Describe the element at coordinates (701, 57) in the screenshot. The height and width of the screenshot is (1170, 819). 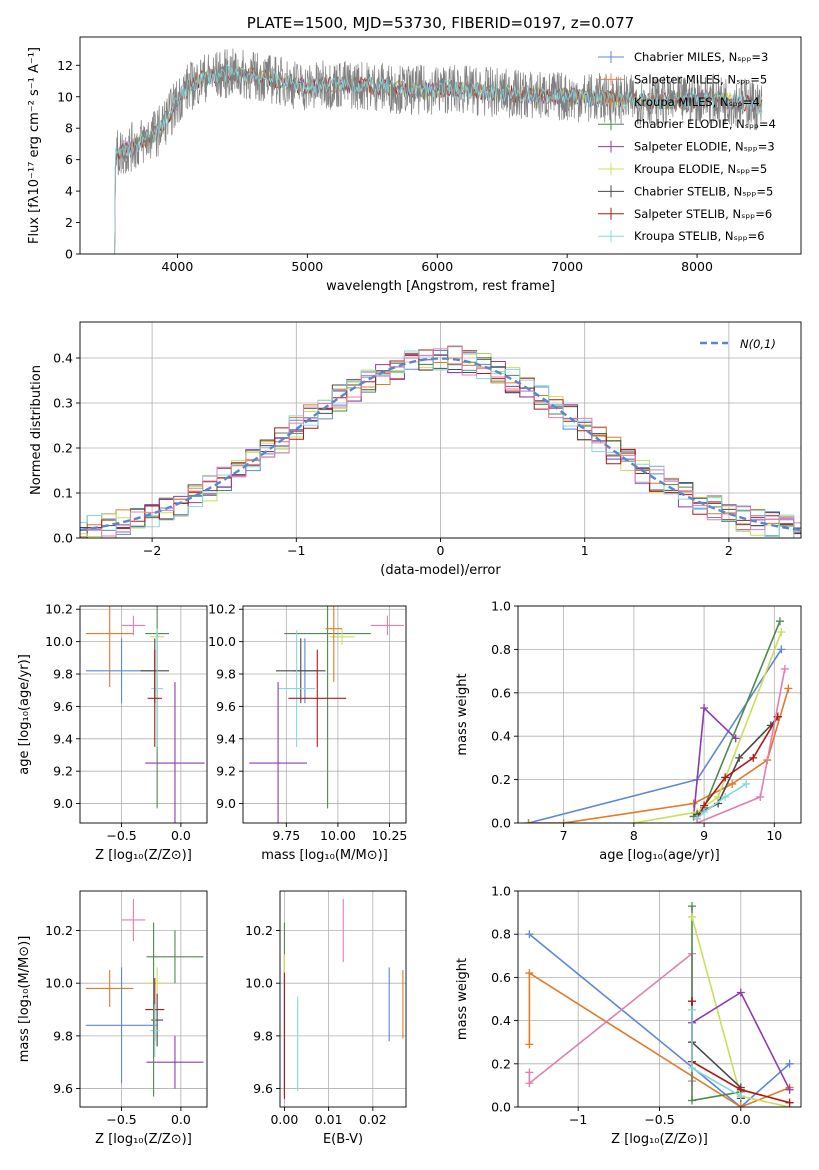
I see `legend-label: Chabrier MILES, Nₛₚₚ=3` at that location.